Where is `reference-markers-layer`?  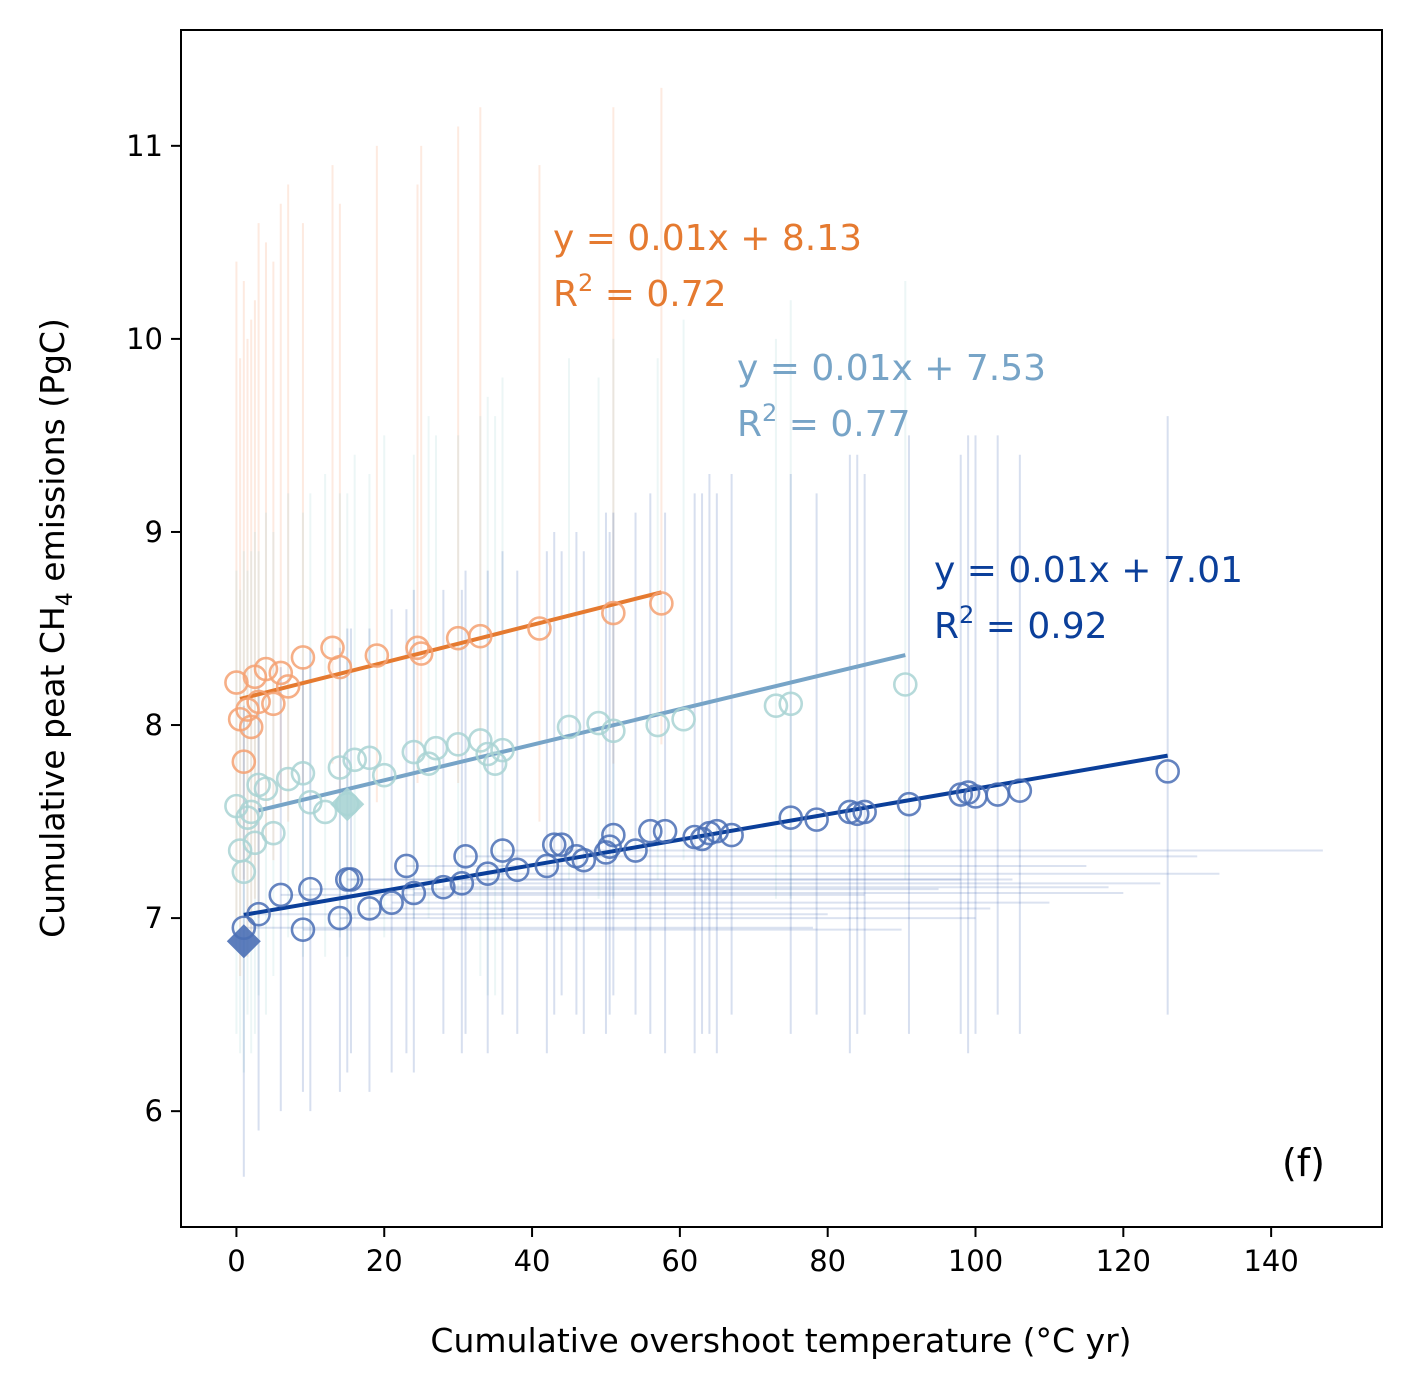 reference-markers-layer is located at coordinates (295, 873).